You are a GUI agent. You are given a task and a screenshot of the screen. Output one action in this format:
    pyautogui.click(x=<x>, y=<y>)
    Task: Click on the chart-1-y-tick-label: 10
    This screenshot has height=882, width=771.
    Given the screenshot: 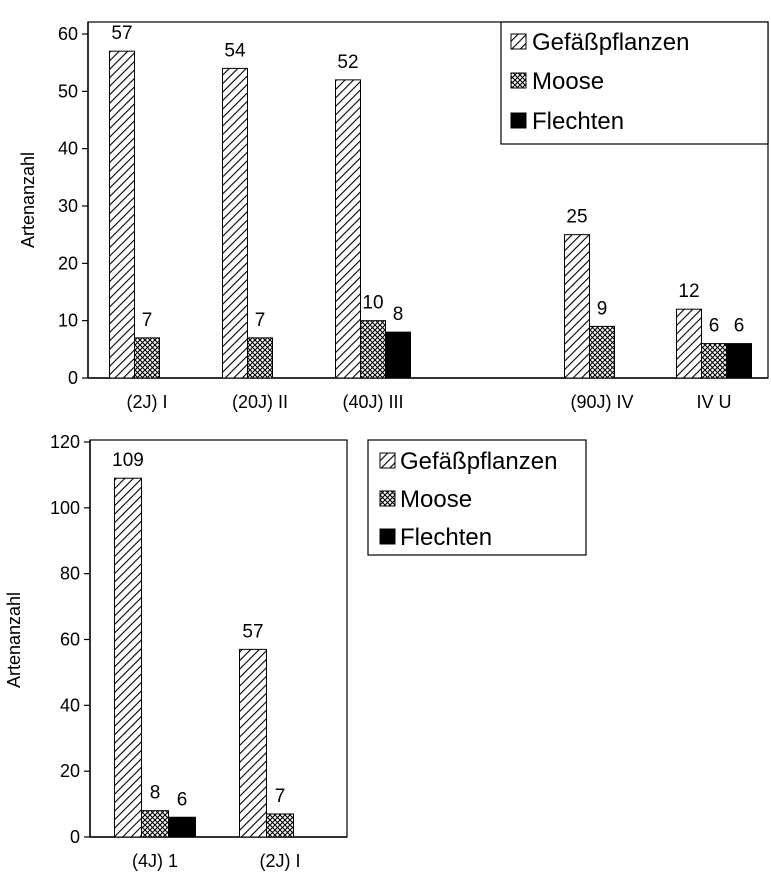 What is the action you would take?
    pyautogui.click(x=68, y=321)
    